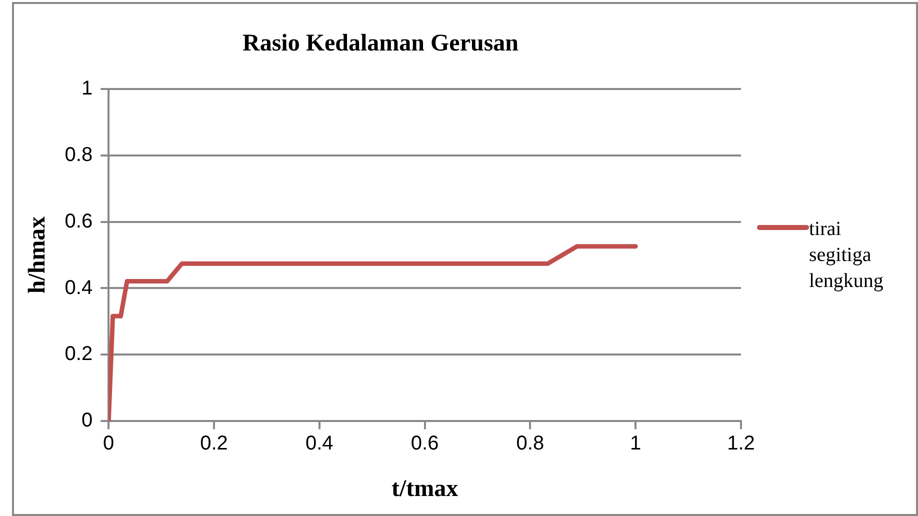 The image size is (918, 516). Describe the element at coordinates (78, 287) in the screenshot. I see `y-tick-label: 0.4` at that location.